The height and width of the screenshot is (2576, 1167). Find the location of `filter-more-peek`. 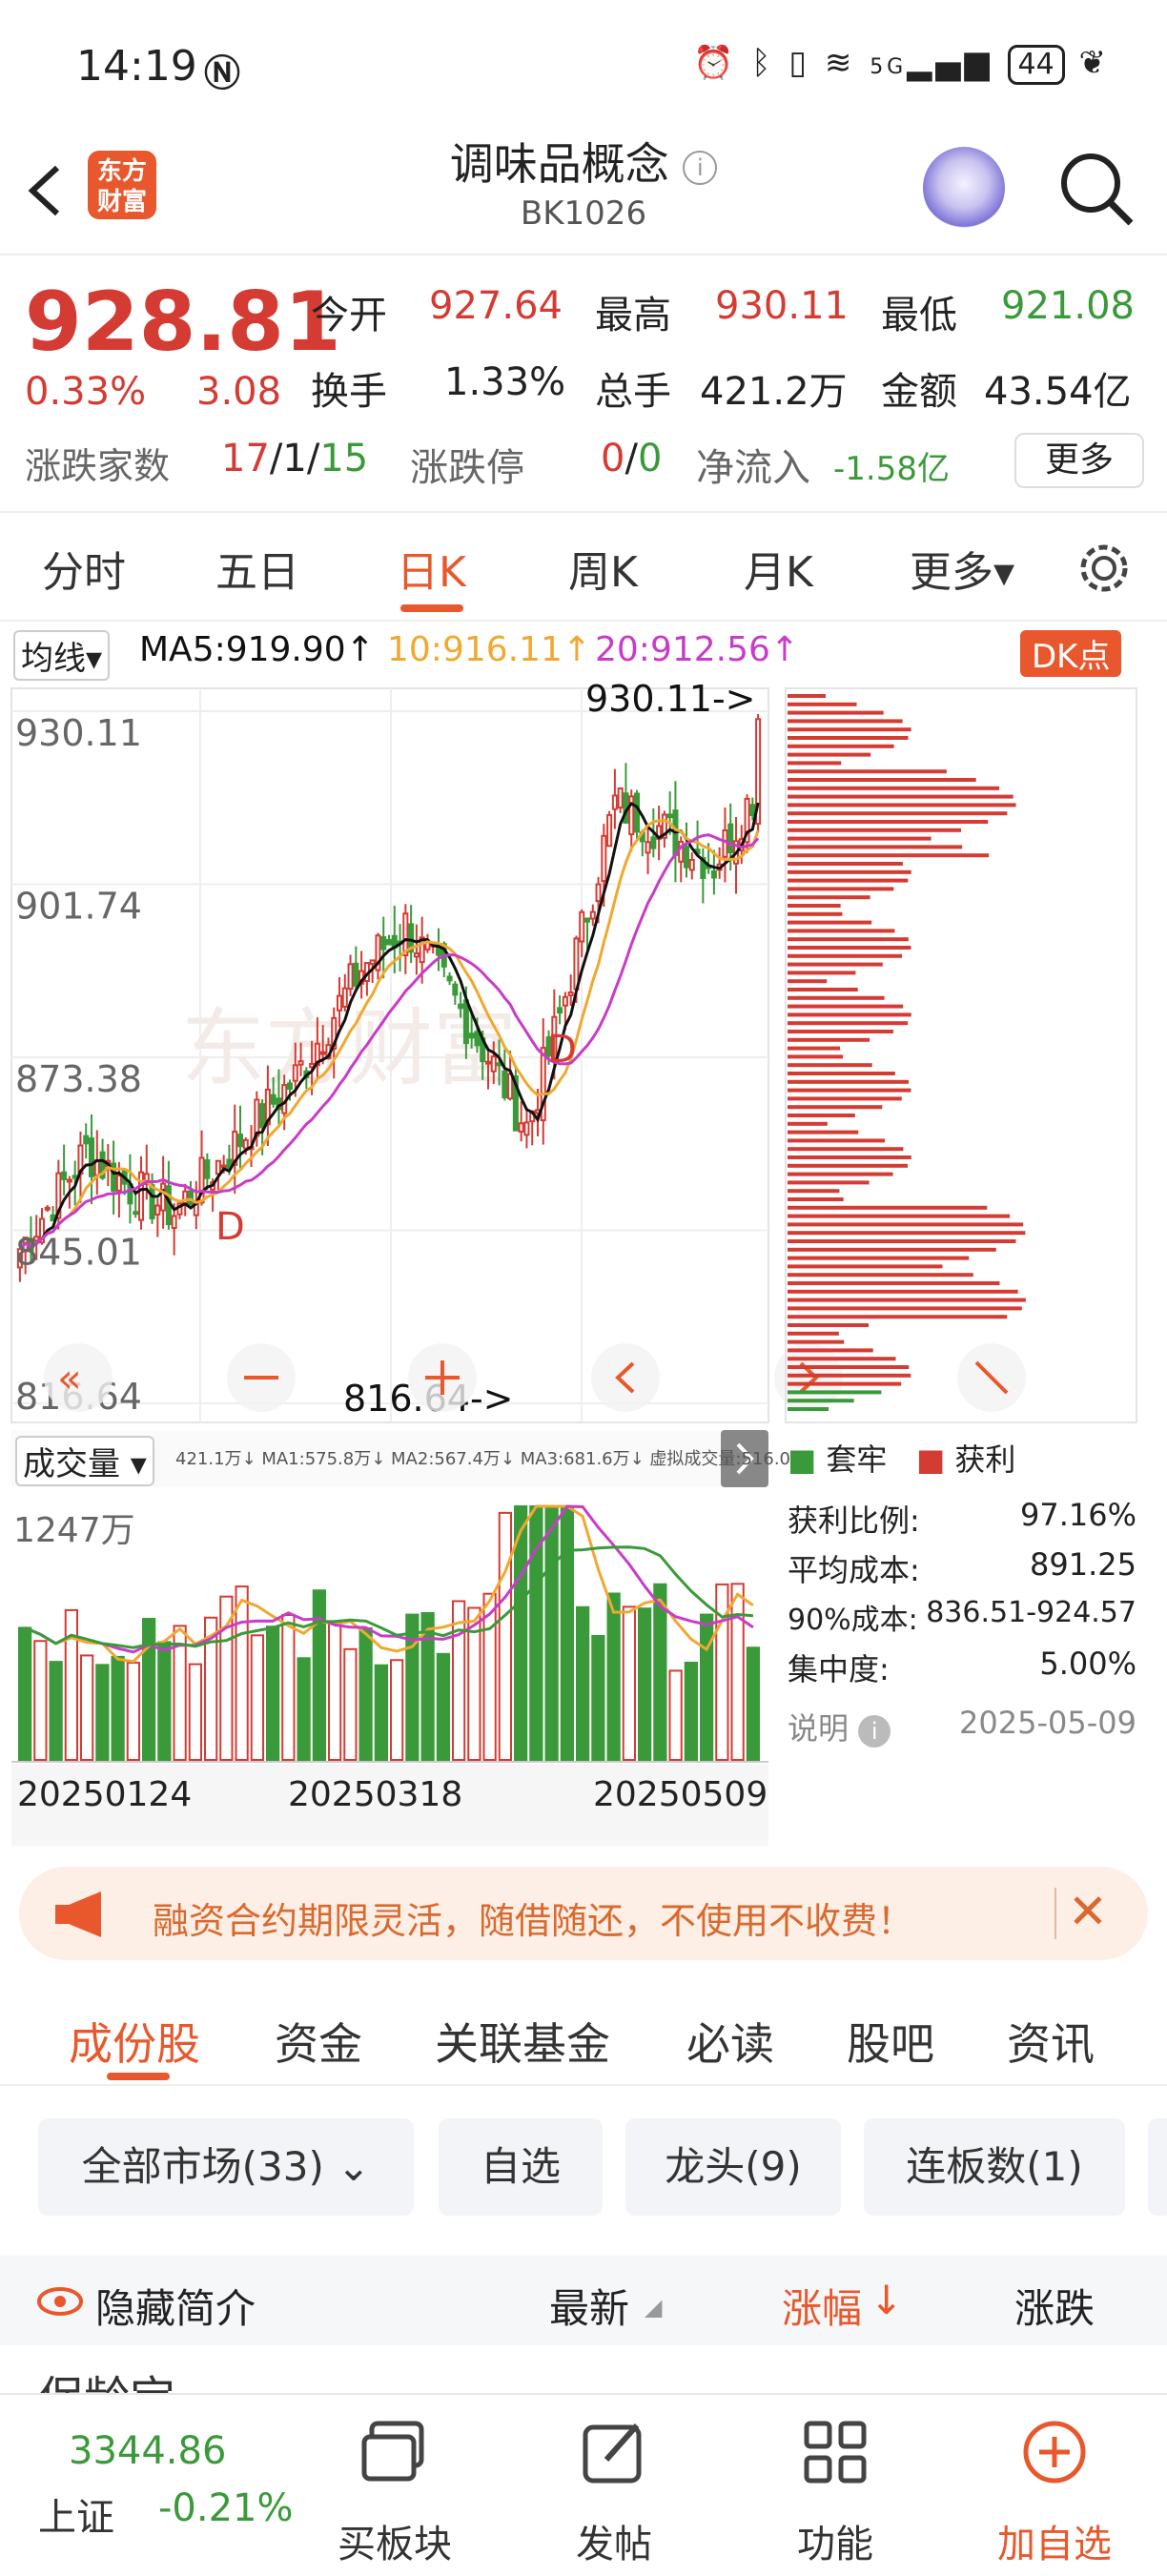

filter-more-peek is located at coordinates (1157, 2167).